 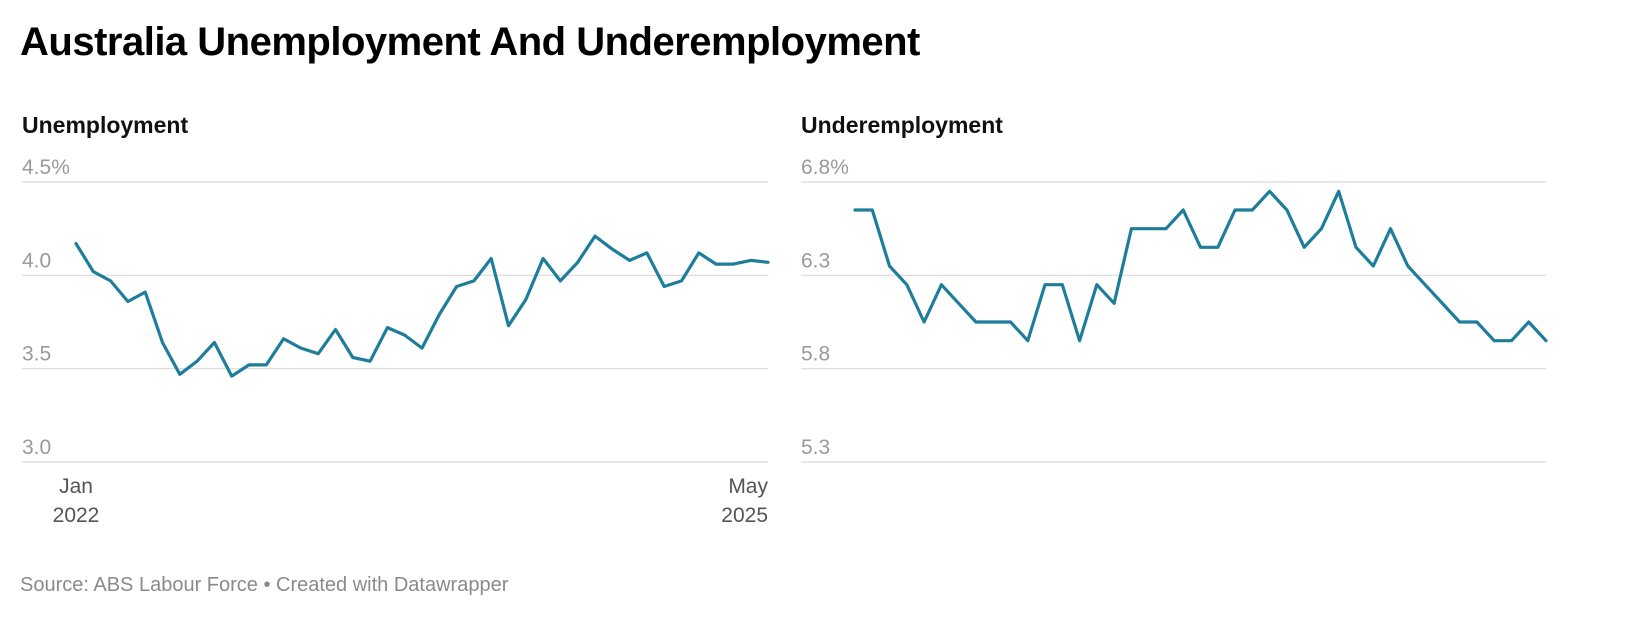 I want to click on panel-title: Underemployment, so click(x=902, y=125).